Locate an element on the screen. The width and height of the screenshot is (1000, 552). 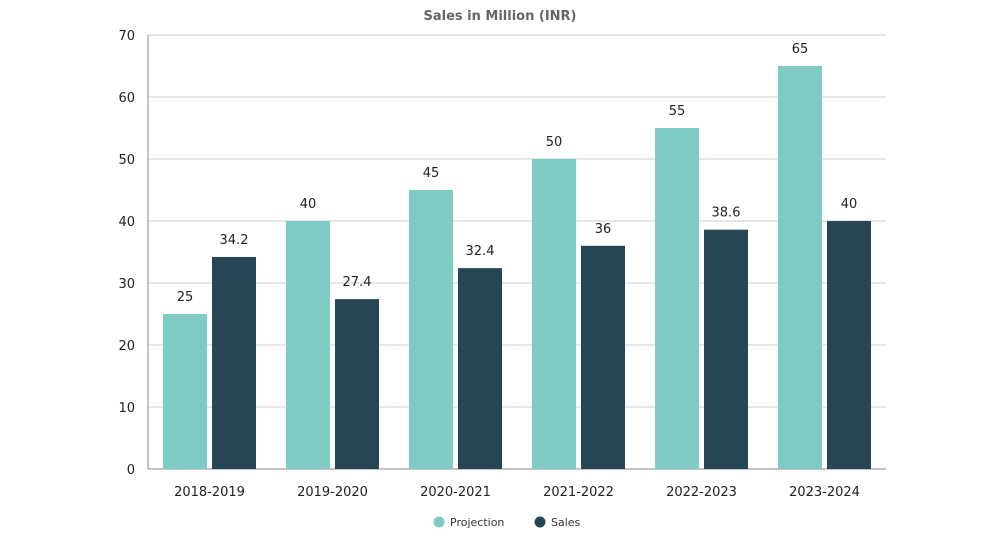
x-tick-label: 2020-2021 is located at coordinates (455, 492).